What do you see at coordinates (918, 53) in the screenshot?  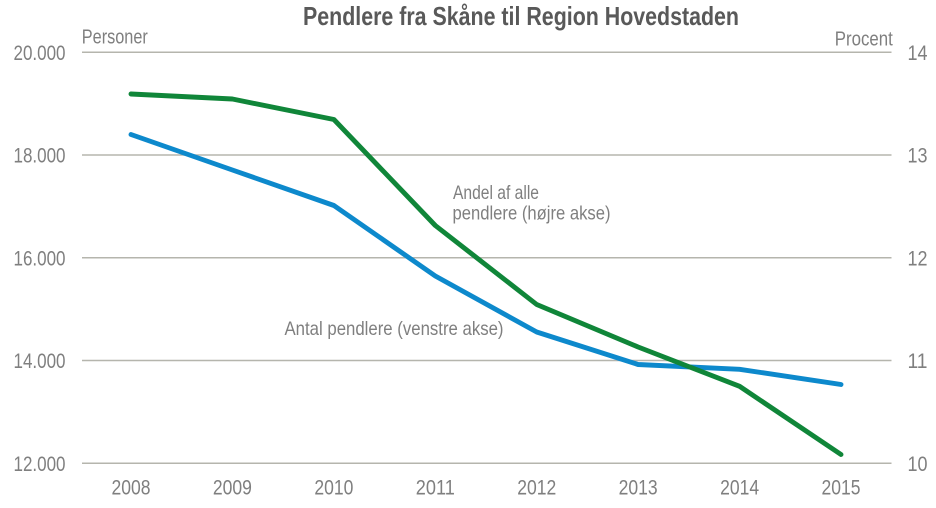 I see `svg-text: 14` at bounding box center [918, 53].